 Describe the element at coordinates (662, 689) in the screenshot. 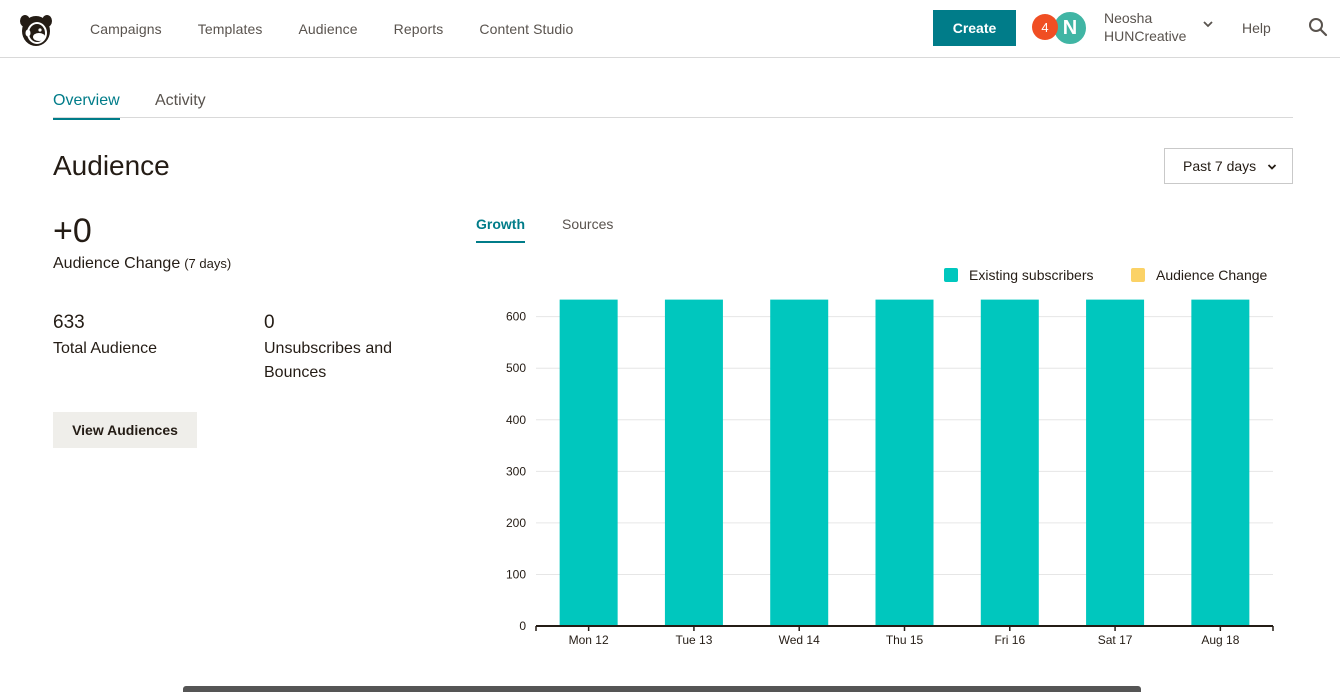

I see `scrollbar-shadow` at that location.